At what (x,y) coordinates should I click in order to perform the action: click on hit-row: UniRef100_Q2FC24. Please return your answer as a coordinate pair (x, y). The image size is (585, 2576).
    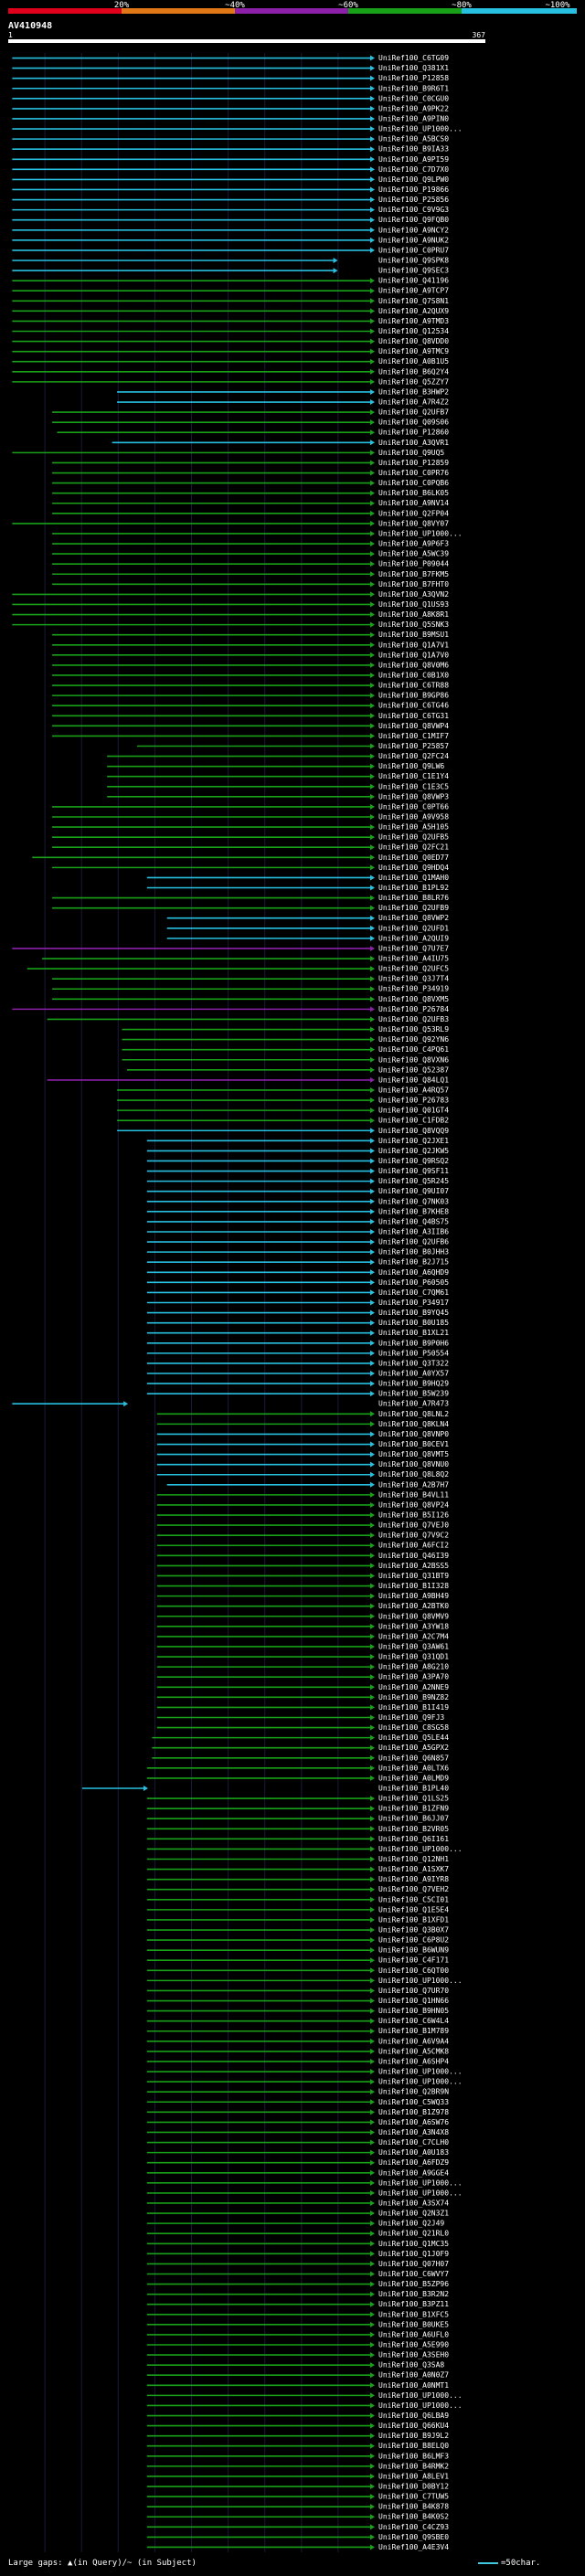
    Looking at the image, I should click on (278, 756).